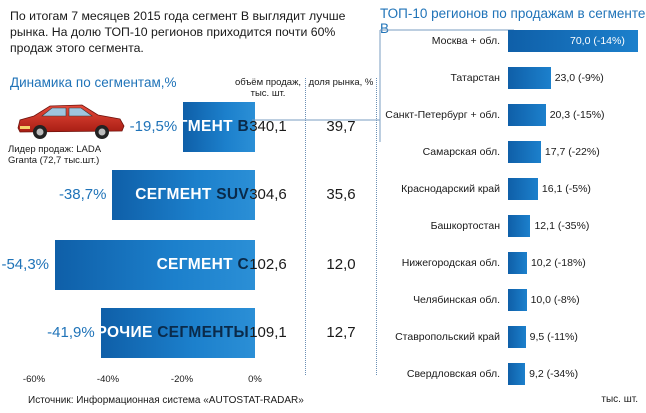 This screenshot has height=413, width=646. Describe the element at coordinates (597, 41) in the screenshot. I see `region-value-label: 70,0 (-14%)` at that location.